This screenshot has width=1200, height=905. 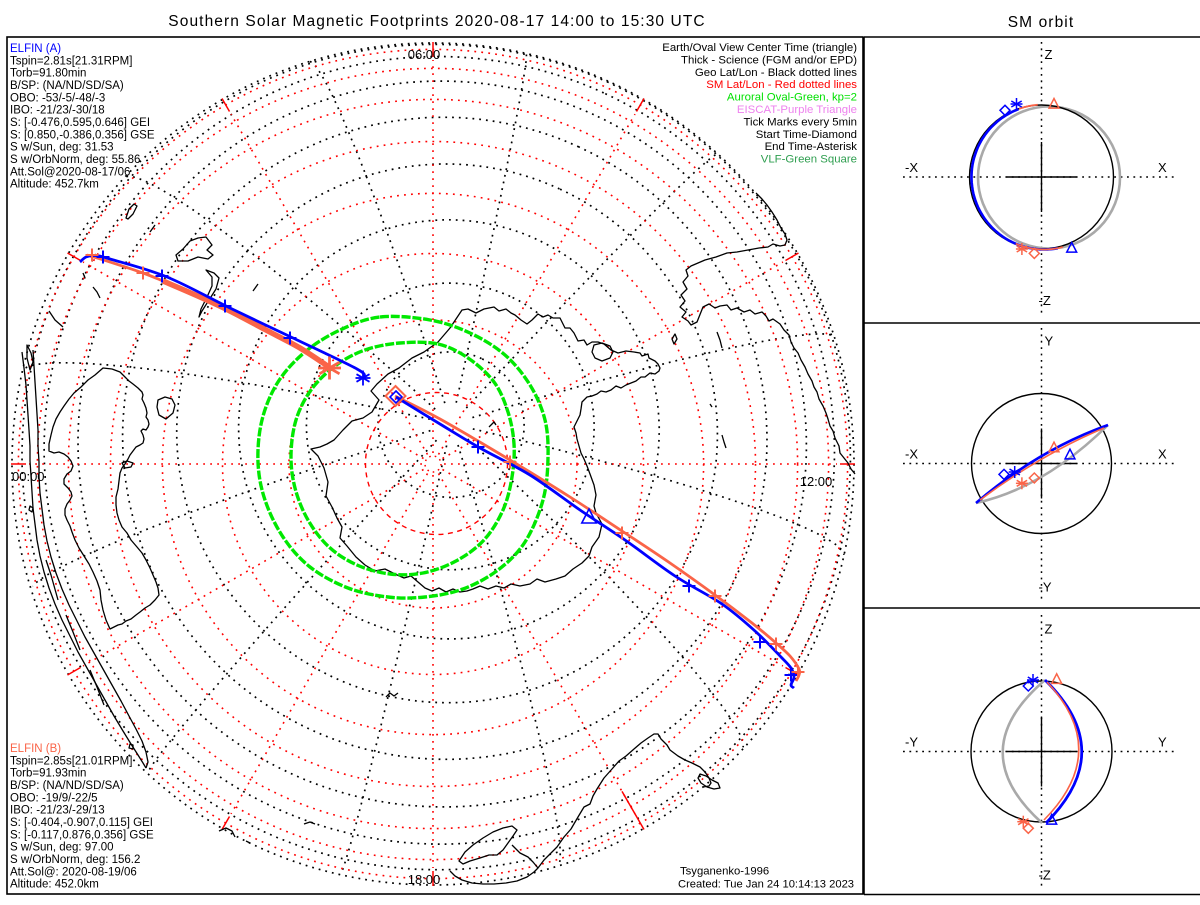 I want to click on svg-text: S: [-0.117,0.876,0.356] GSE, so click(x=82, y=835).